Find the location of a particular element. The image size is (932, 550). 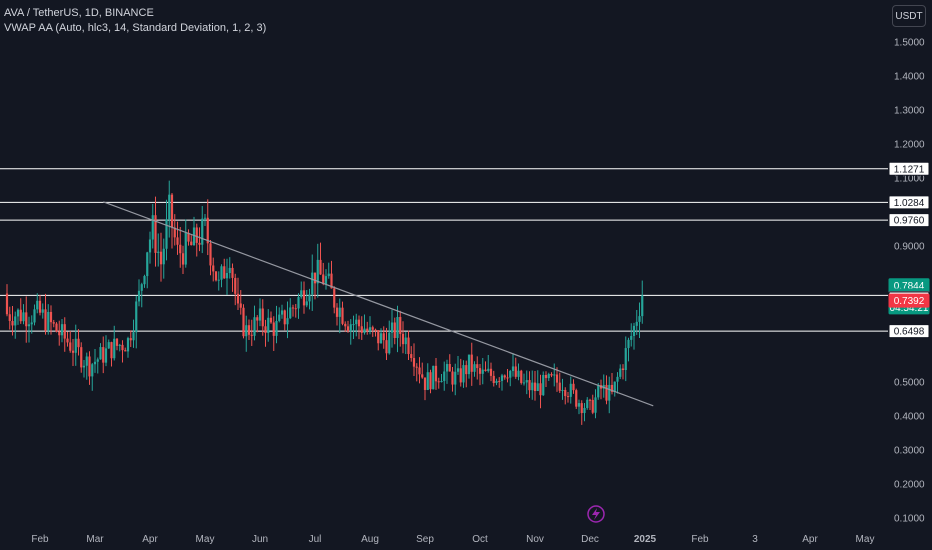

x-tick-label: Feb is located at coordinates (40, 539).